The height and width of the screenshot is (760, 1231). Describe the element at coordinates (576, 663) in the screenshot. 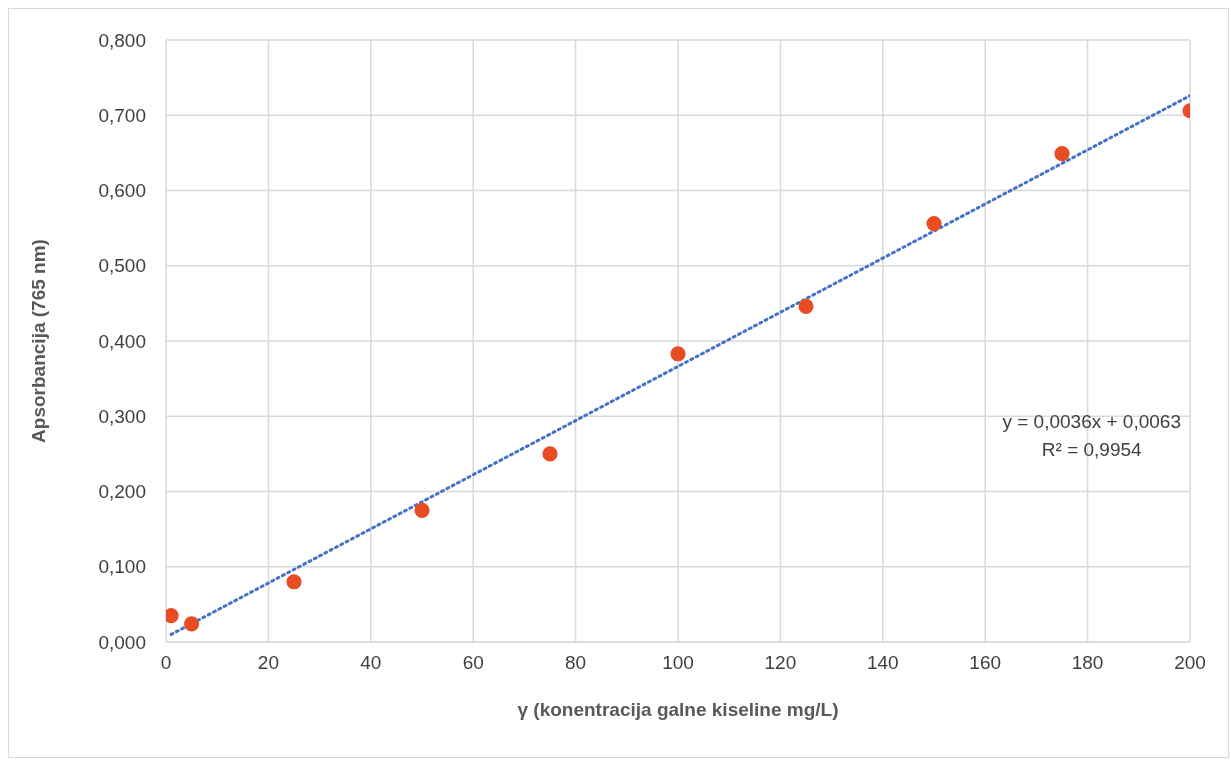

I see `x-tick-label: 80` at that location.